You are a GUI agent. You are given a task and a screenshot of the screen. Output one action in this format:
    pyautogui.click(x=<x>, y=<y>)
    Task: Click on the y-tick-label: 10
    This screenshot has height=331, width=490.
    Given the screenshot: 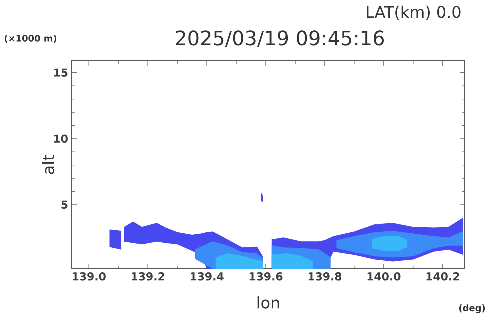 What is the action you would take?
    pyautogui.click(x=61, y=139)
    